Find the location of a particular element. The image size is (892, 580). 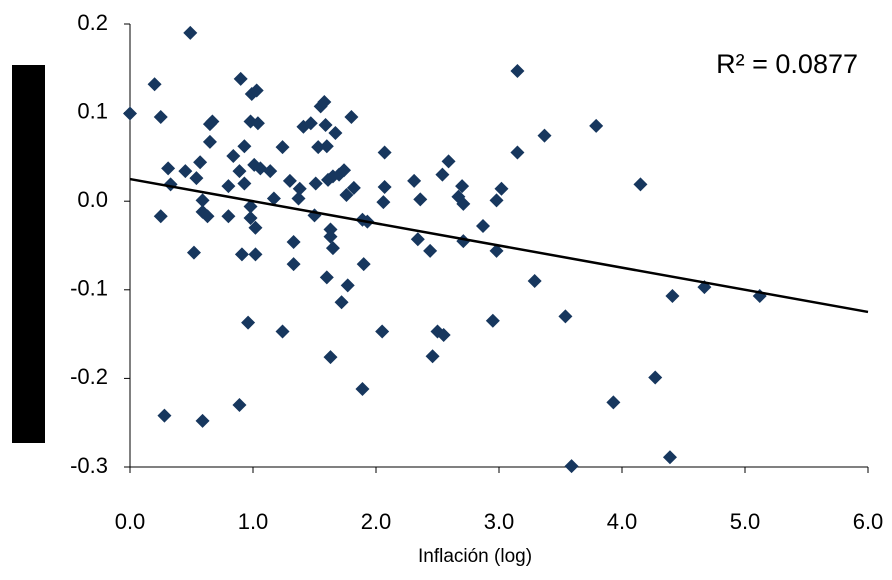

x-axis-label: Inflación (log) is located at coordinates (475, 556).